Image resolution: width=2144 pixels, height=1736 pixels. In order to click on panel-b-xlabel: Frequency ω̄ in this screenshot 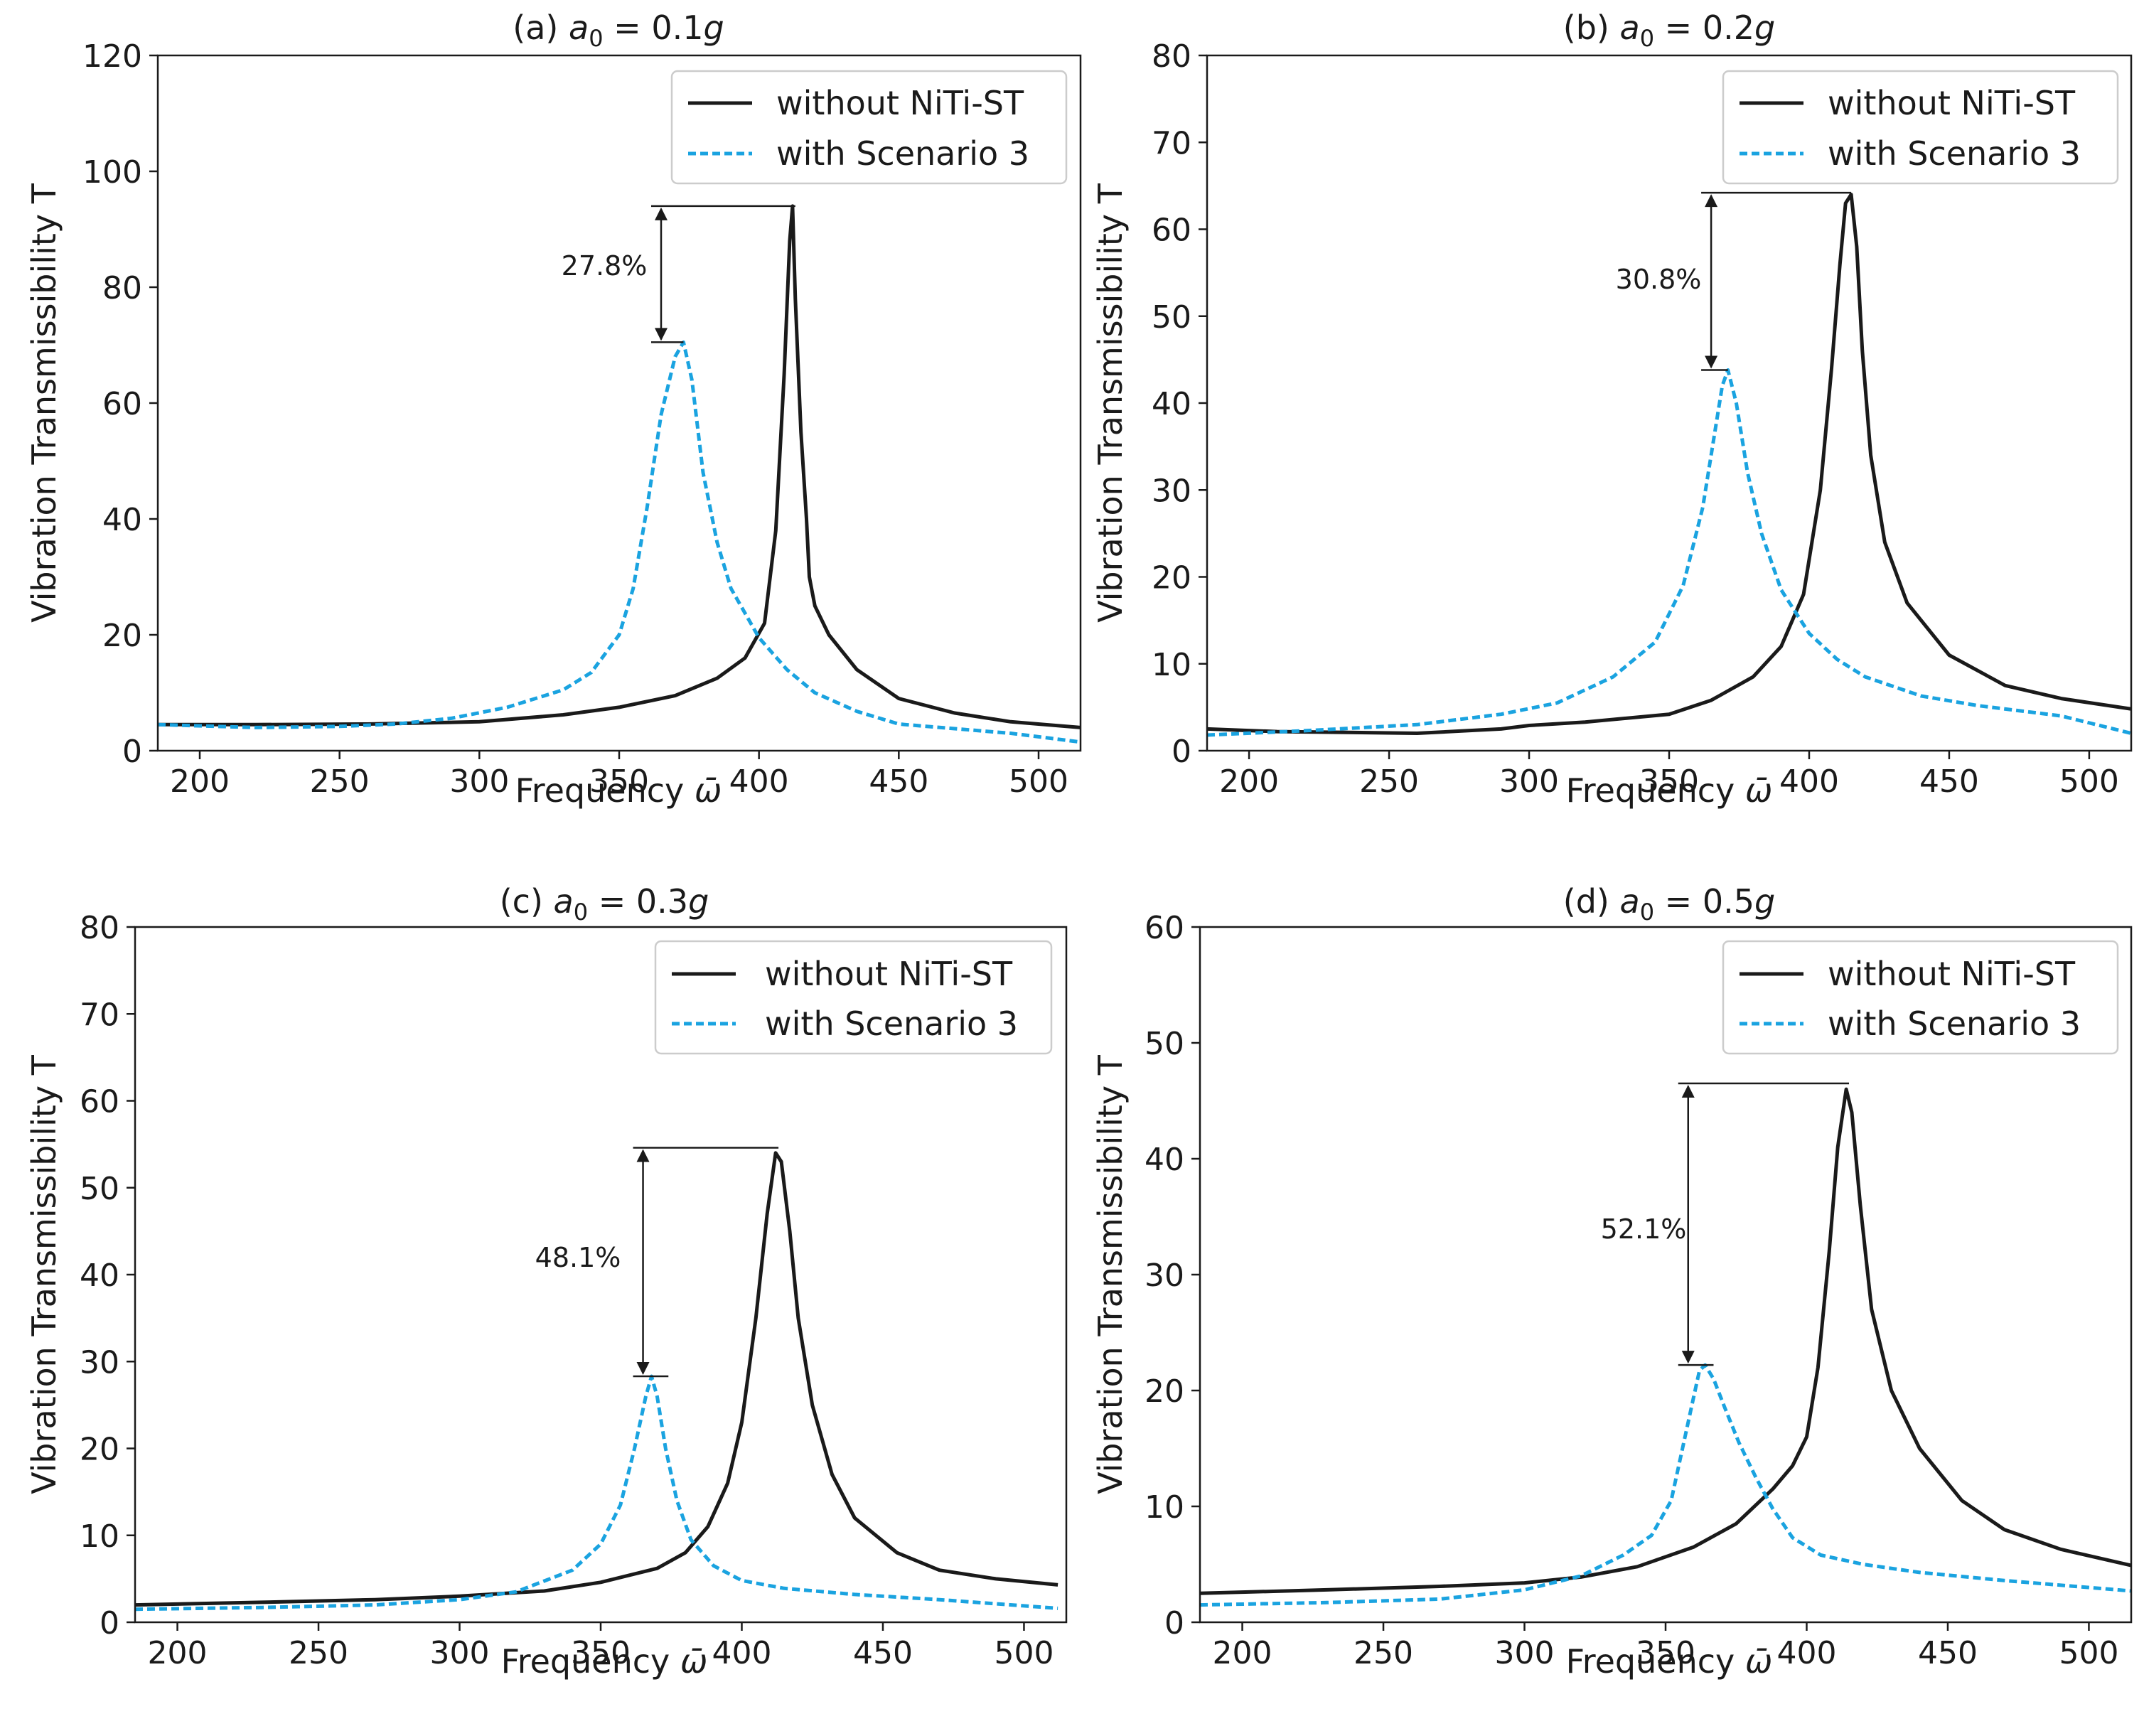, I will do `click(1669, 790)`.